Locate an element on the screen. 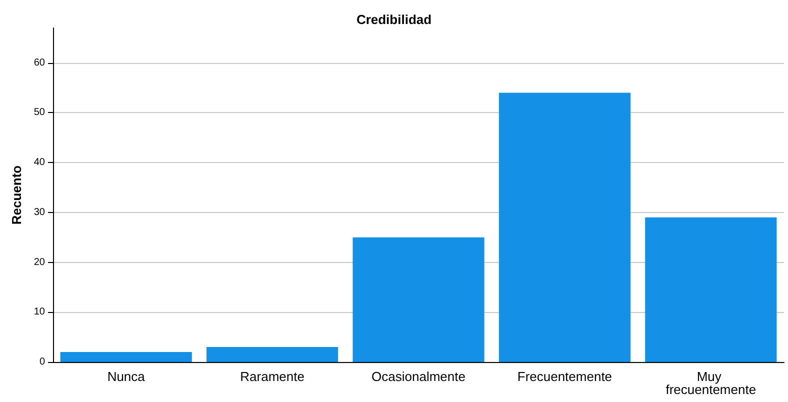 The image size is (788, 402). x-tick-label: Muy frecuentemente is located at coordinates (711, 383).